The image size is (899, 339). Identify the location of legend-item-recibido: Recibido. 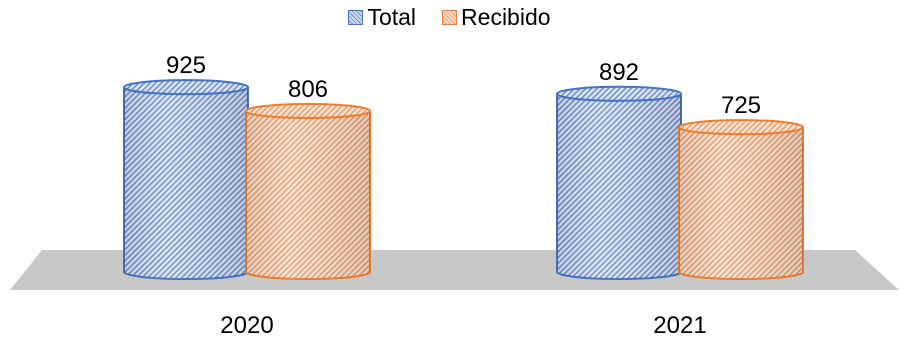
(496, 17).